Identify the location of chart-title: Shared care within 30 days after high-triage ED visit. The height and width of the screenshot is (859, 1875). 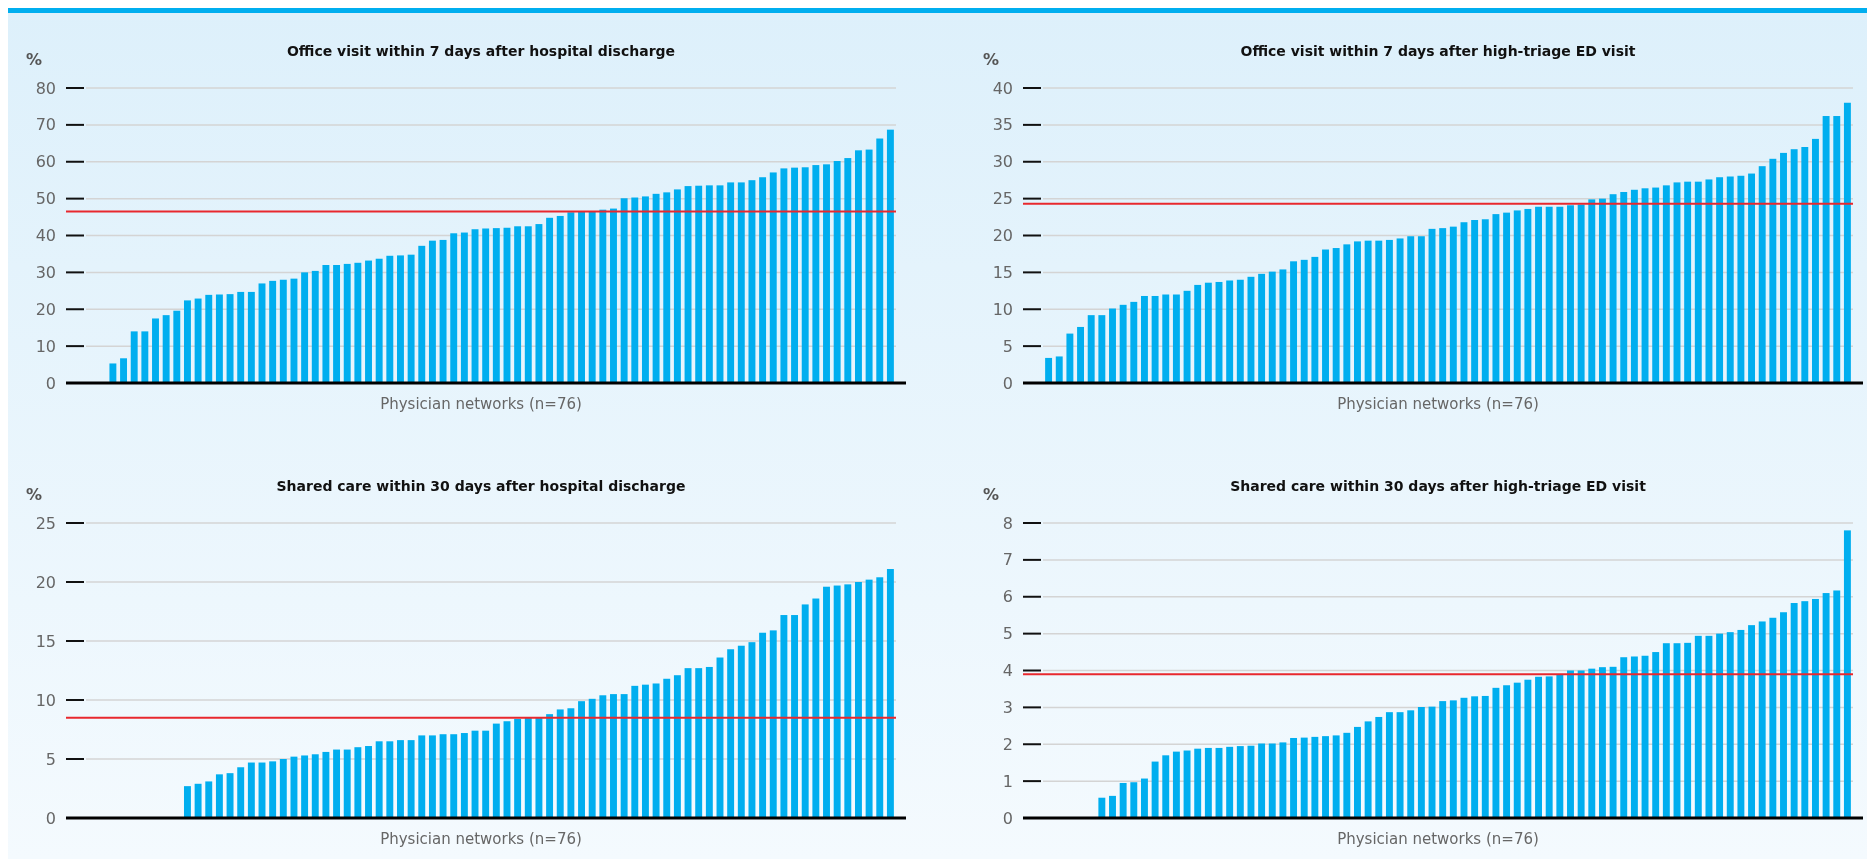
(1438, 486).